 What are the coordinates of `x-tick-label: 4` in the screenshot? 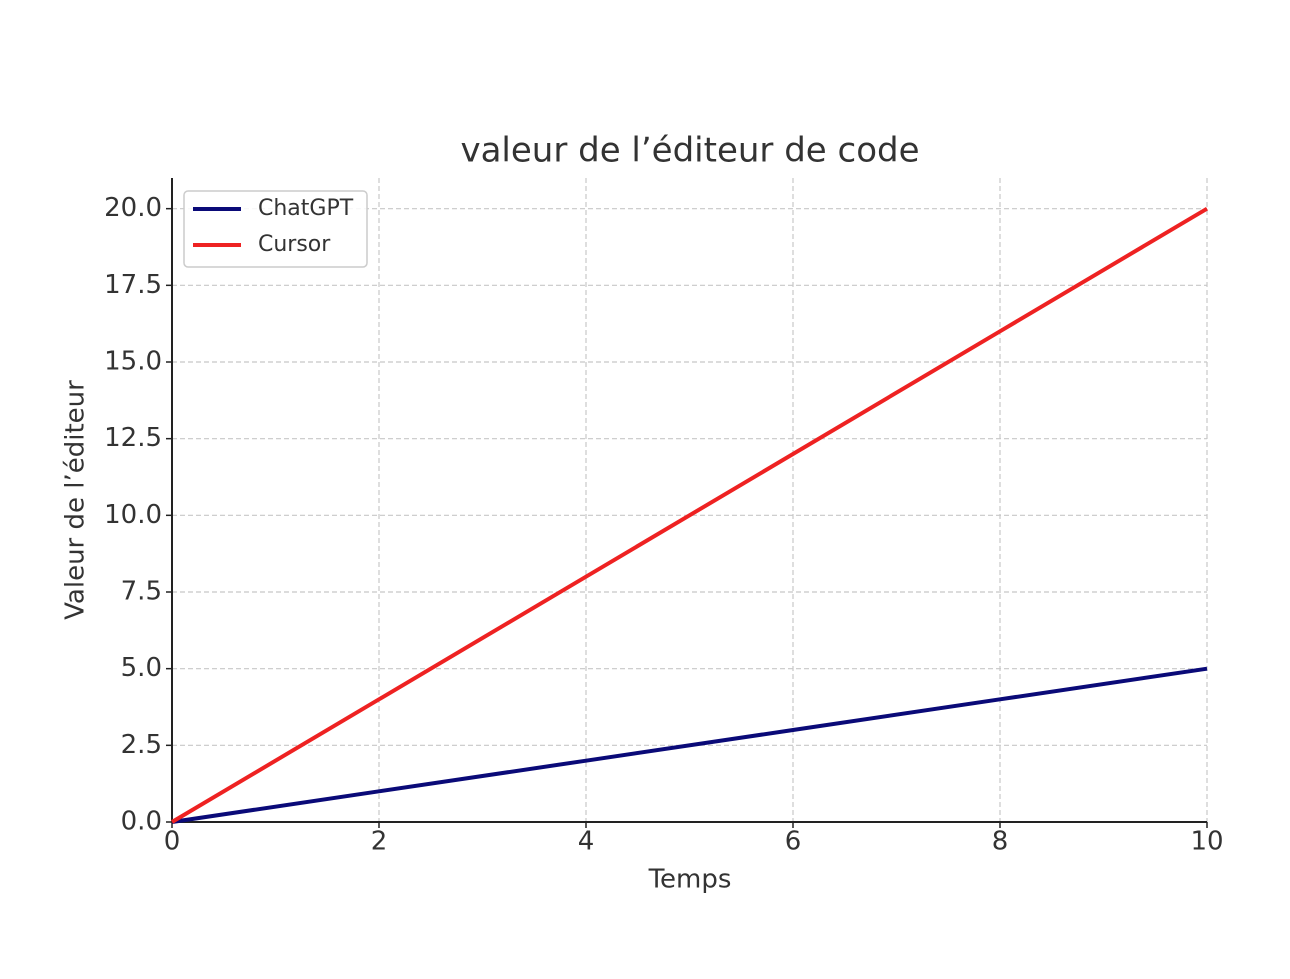 It's located at (586, 842).